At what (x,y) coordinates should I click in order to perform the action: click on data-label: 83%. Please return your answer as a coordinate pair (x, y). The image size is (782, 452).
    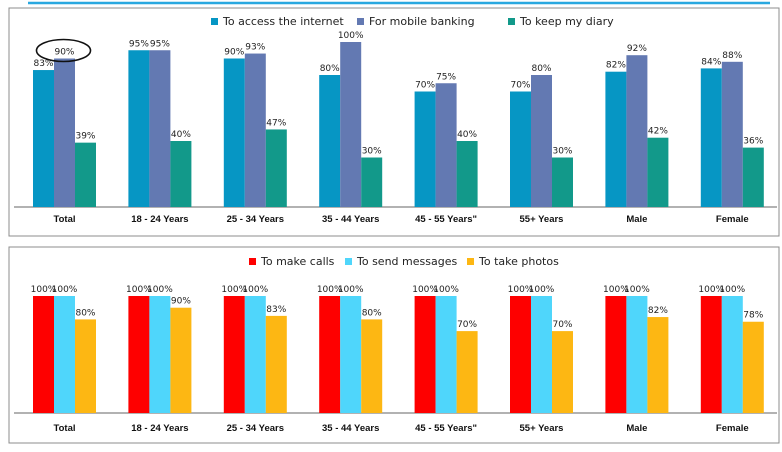
    Looking at the image, I should click on (43, 64).